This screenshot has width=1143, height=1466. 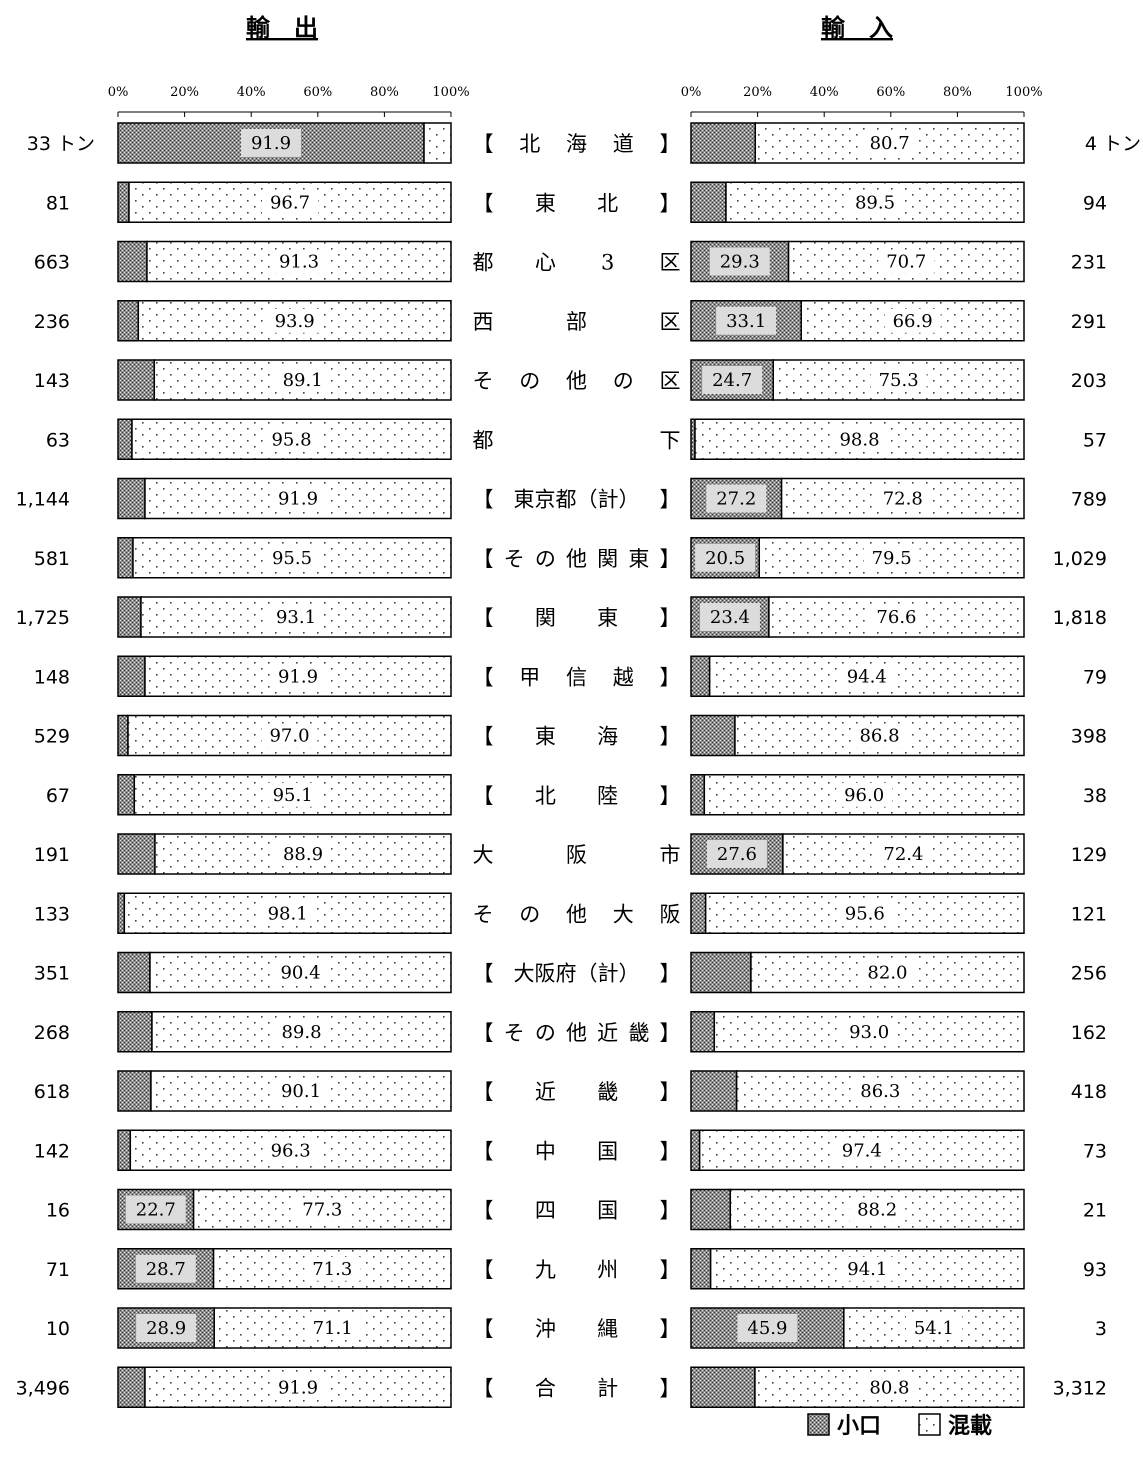 I want to click on category-row: 90.1 86.3 618 418 【 】 近 畿, so click(x=570, y=1091).